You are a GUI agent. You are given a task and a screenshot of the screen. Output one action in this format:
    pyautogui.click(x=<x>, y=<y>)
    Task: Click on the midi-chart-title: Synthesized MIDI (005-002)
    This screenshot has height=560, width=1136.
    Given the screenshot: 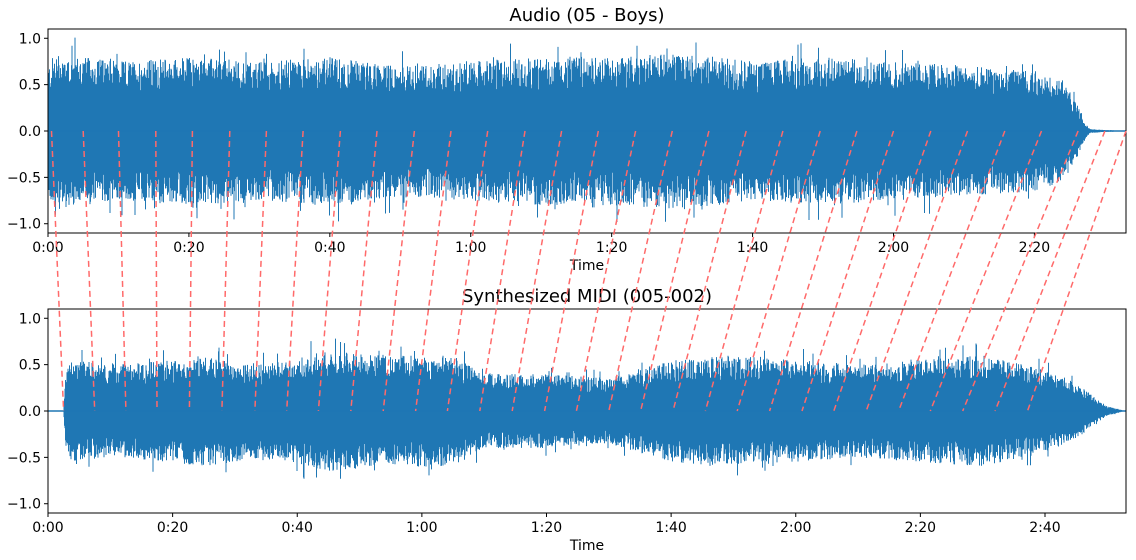 What is the action you would take?
    pyautogui.click(x=587, y=296)
    